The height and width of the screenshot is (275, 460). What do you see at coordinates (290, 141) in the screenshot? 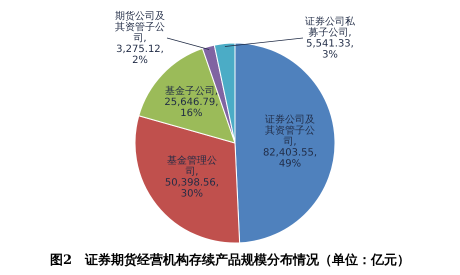
I see `slice-label: 证券公司及其资管子公司, 82,403.55, 49%` at bounding box center [290, 141].